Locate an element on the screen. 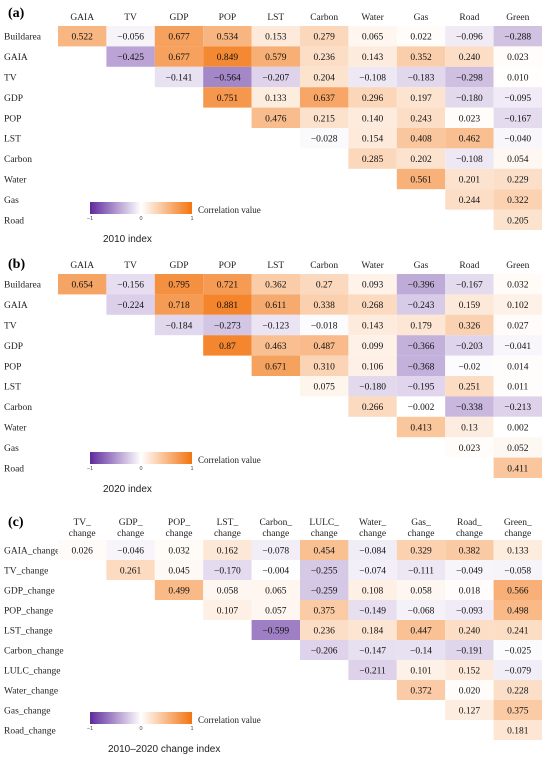 The width and height of the screenshot is (550, 764). cell-value-label: 0.362 is located at coordinates (276, 286).